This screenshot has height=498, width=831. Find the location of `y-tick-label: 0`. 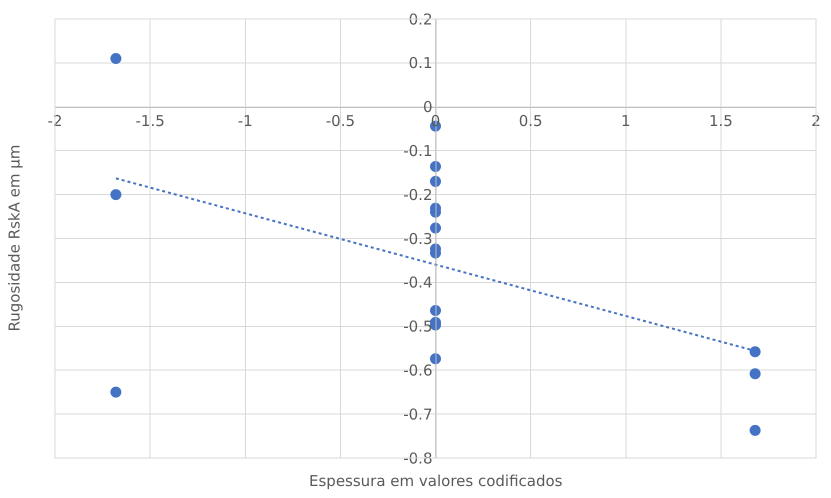

y-tick-label: 0 is located at coordinates (427, 107).